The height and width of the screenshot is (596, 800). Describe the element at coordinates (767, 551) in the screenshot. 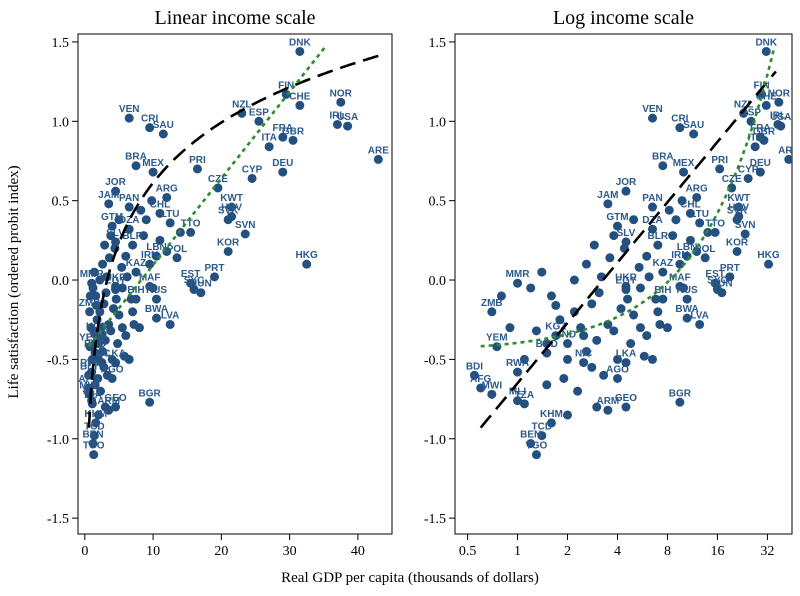

I see `x-tick-label: 32` at that location.